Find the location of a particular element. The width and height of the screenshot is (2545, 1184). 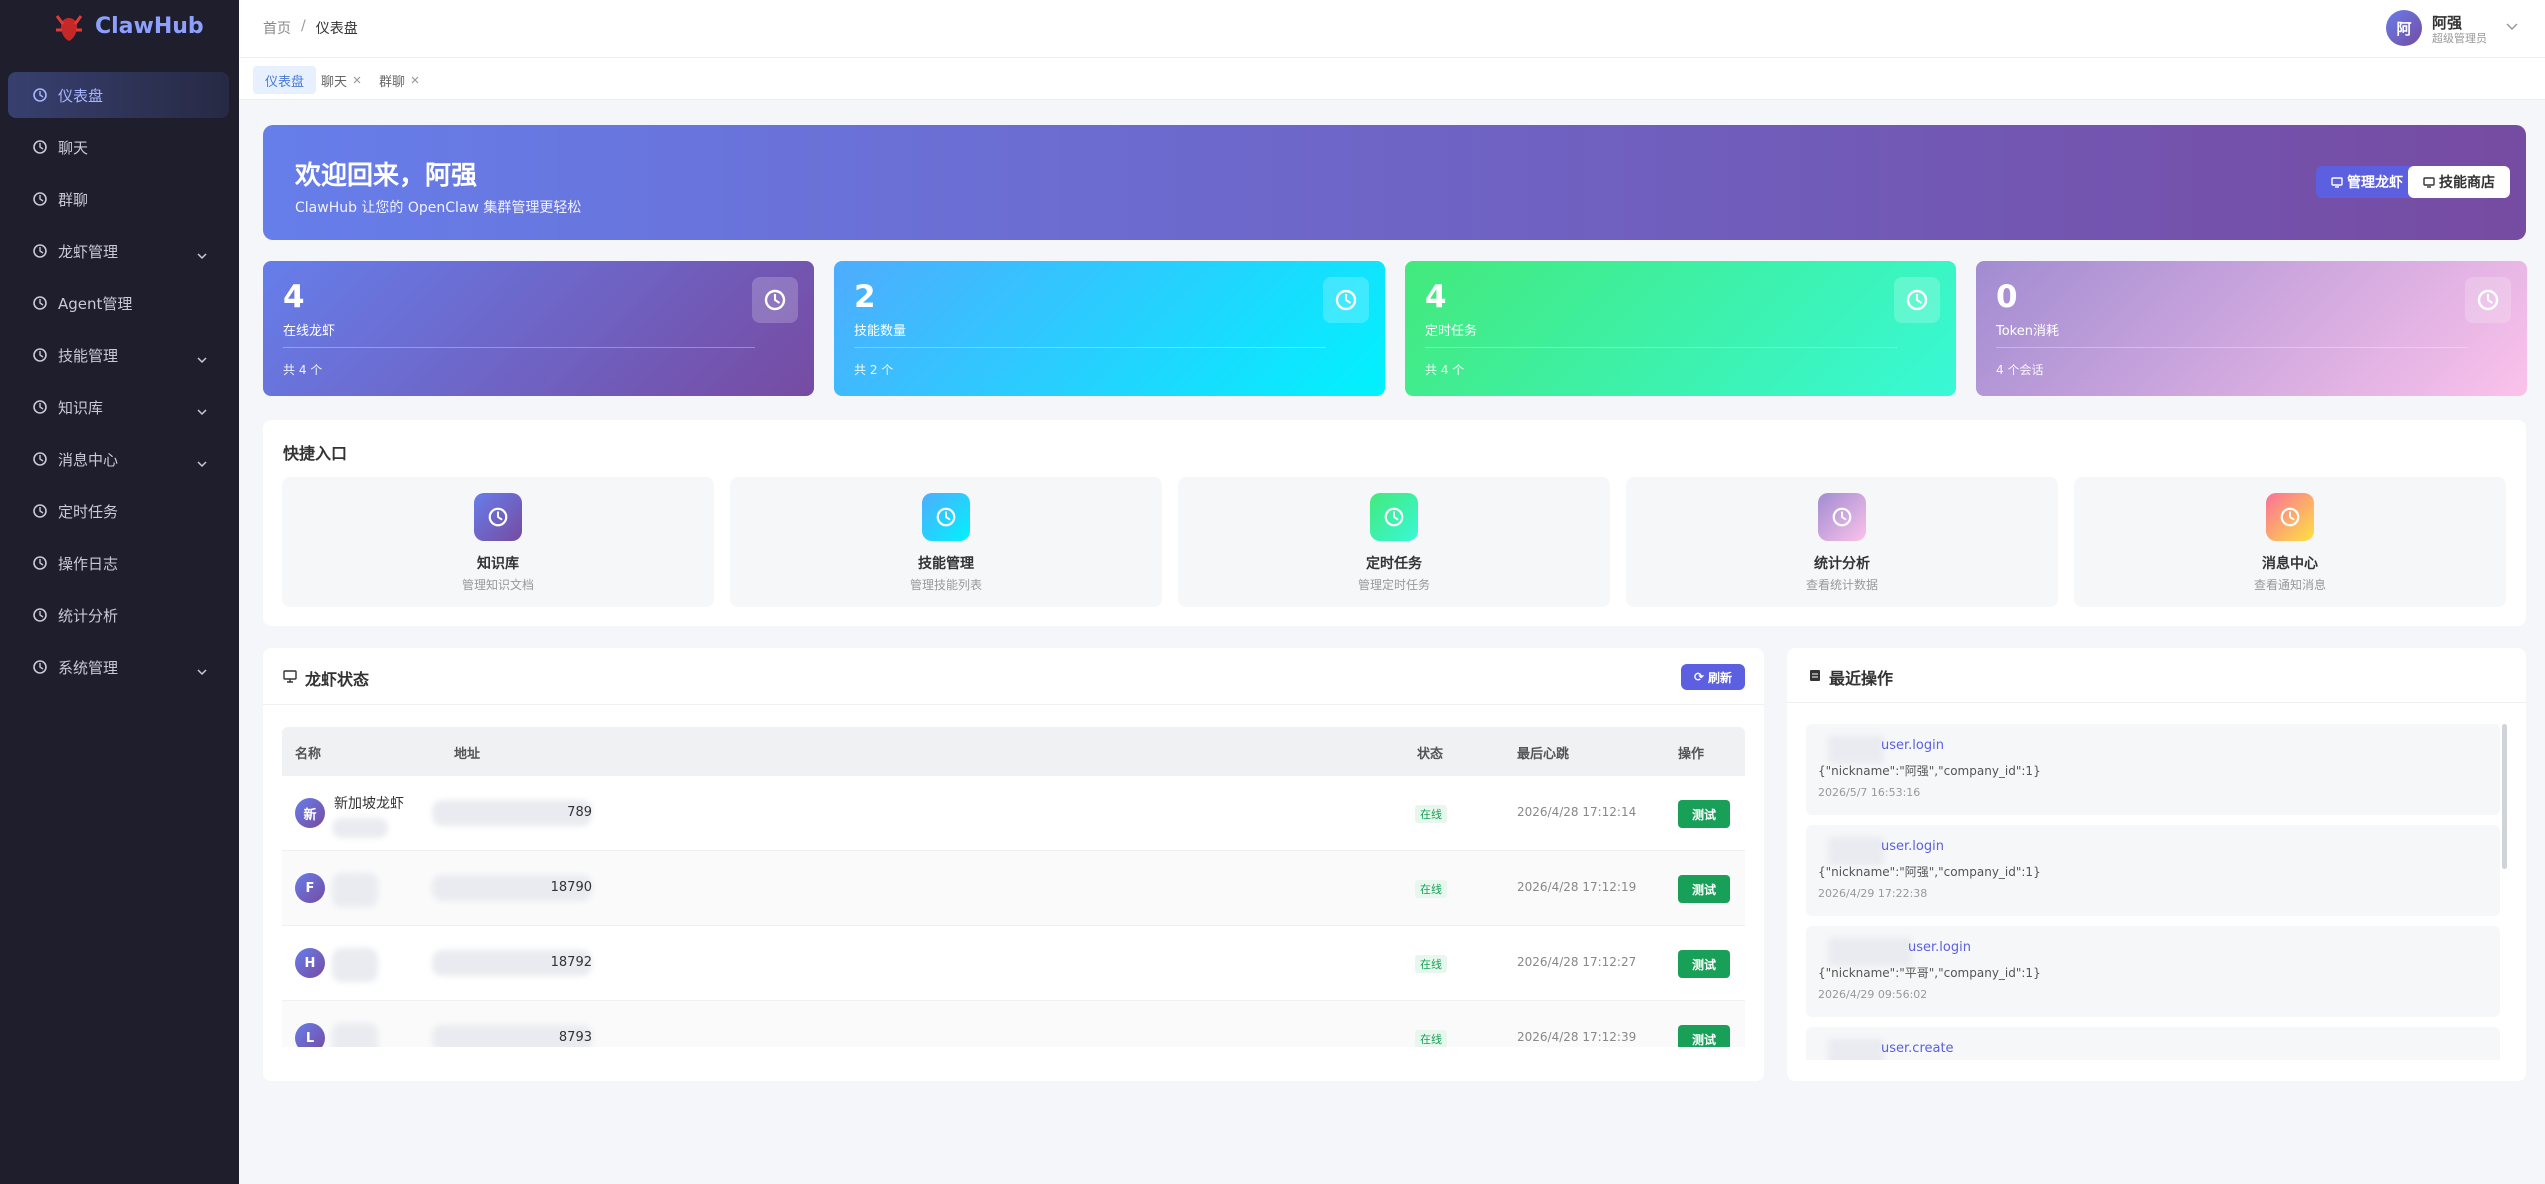

menu-item: 统计分析 is located at coordinates (118, 615).